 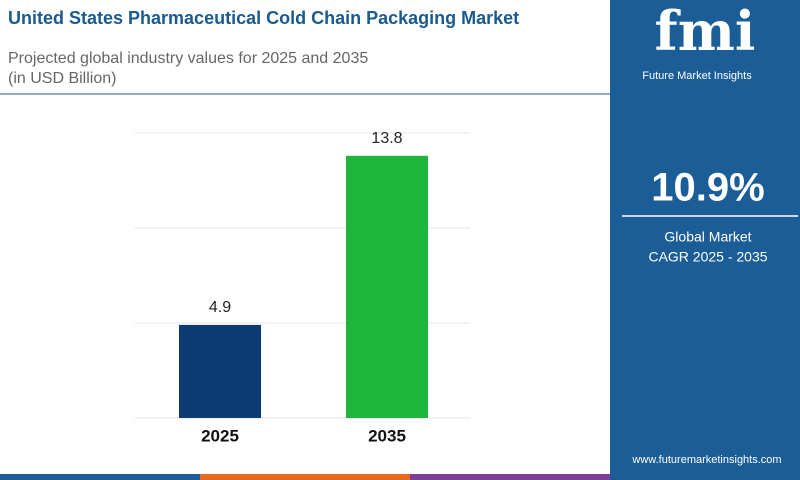 I want to click on cagr-caption: CAGR 2025 - 2035, so click(x=707, y=257).